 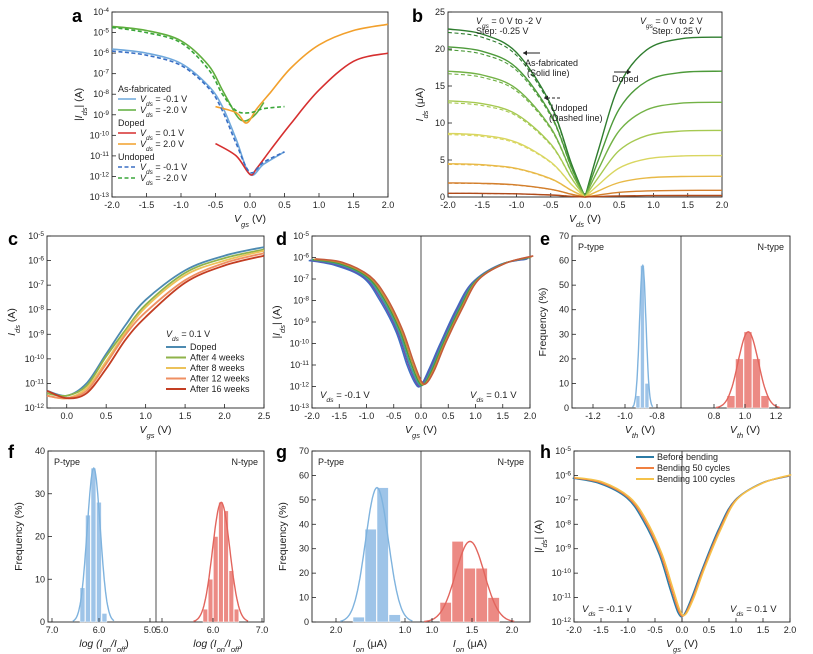 What do you see at coordinates (354, 644) in the screenshot?
I see `panel-g-xlabel-0-part: I` at bounding box center [354, 644].